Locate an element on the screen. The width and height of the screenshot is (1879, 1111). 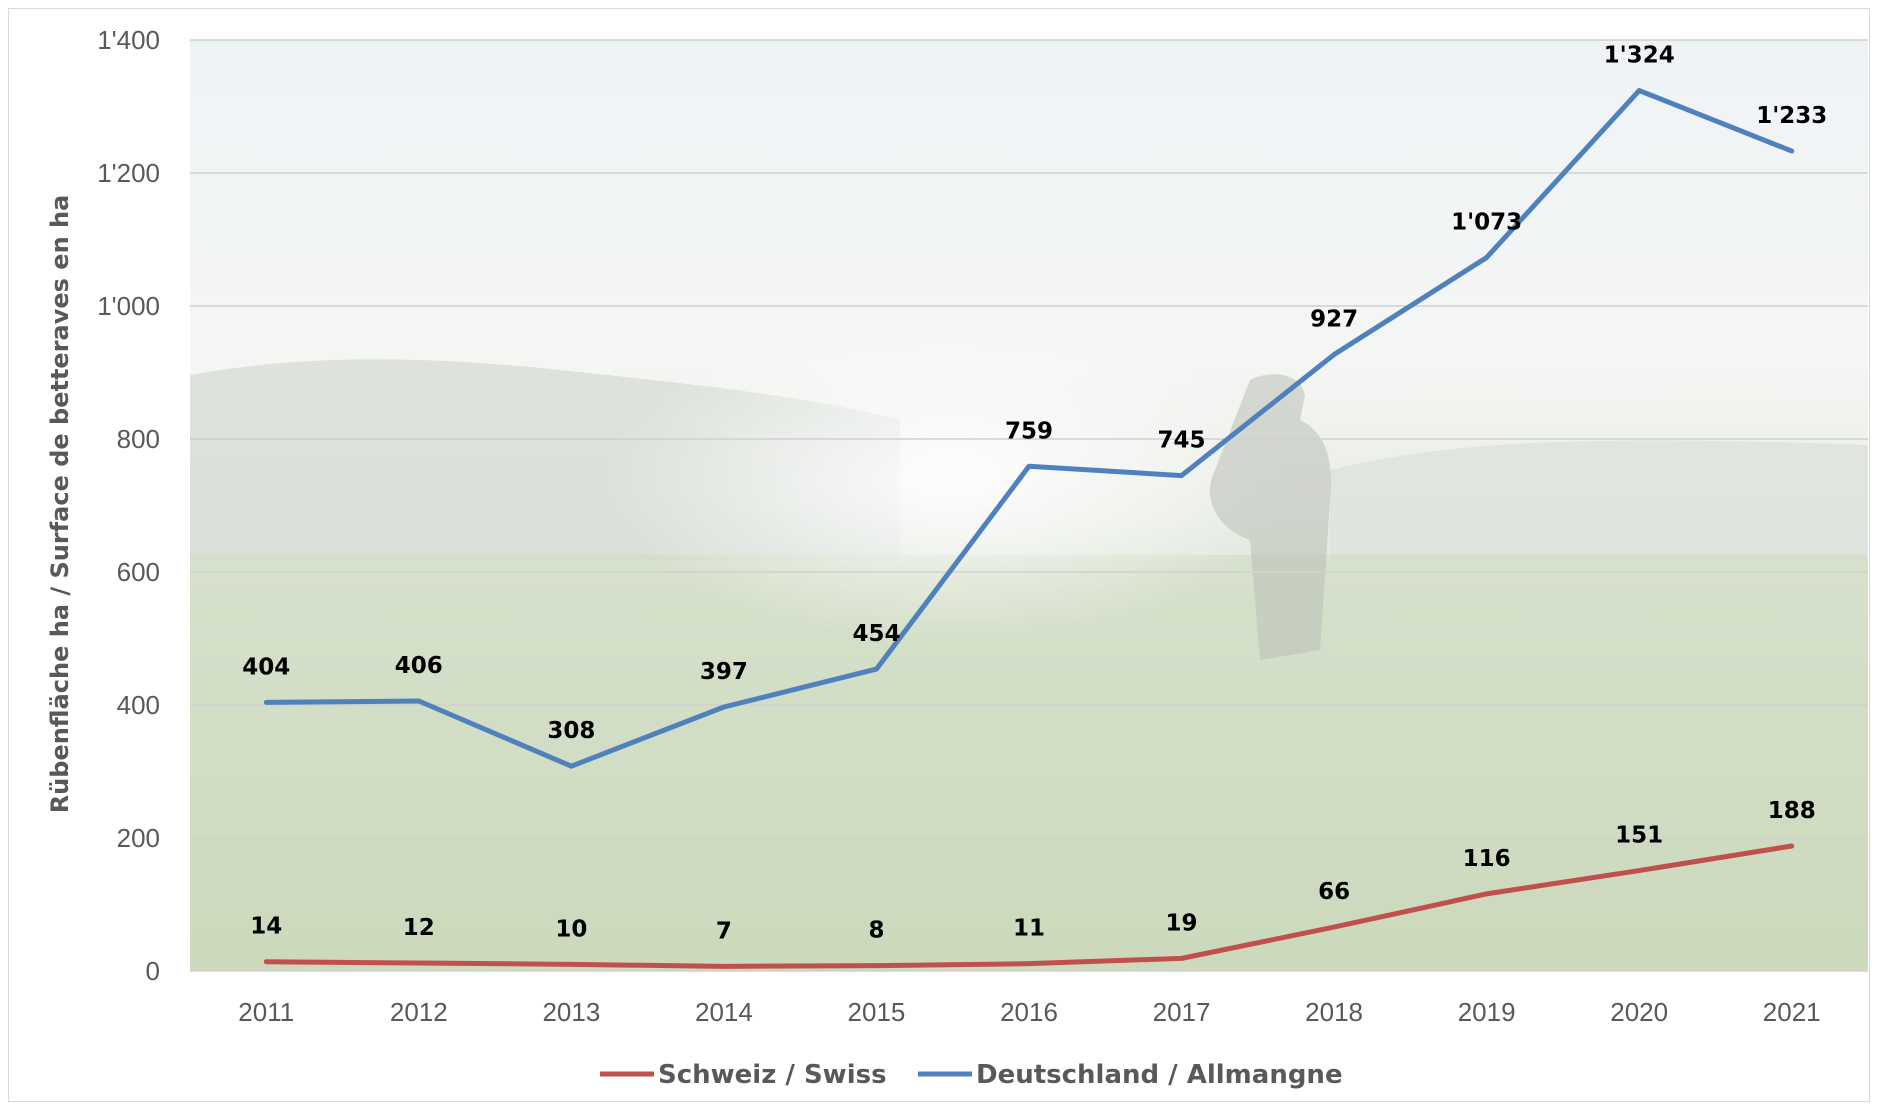
data-label: 14 is located at coordinates (266, 927).